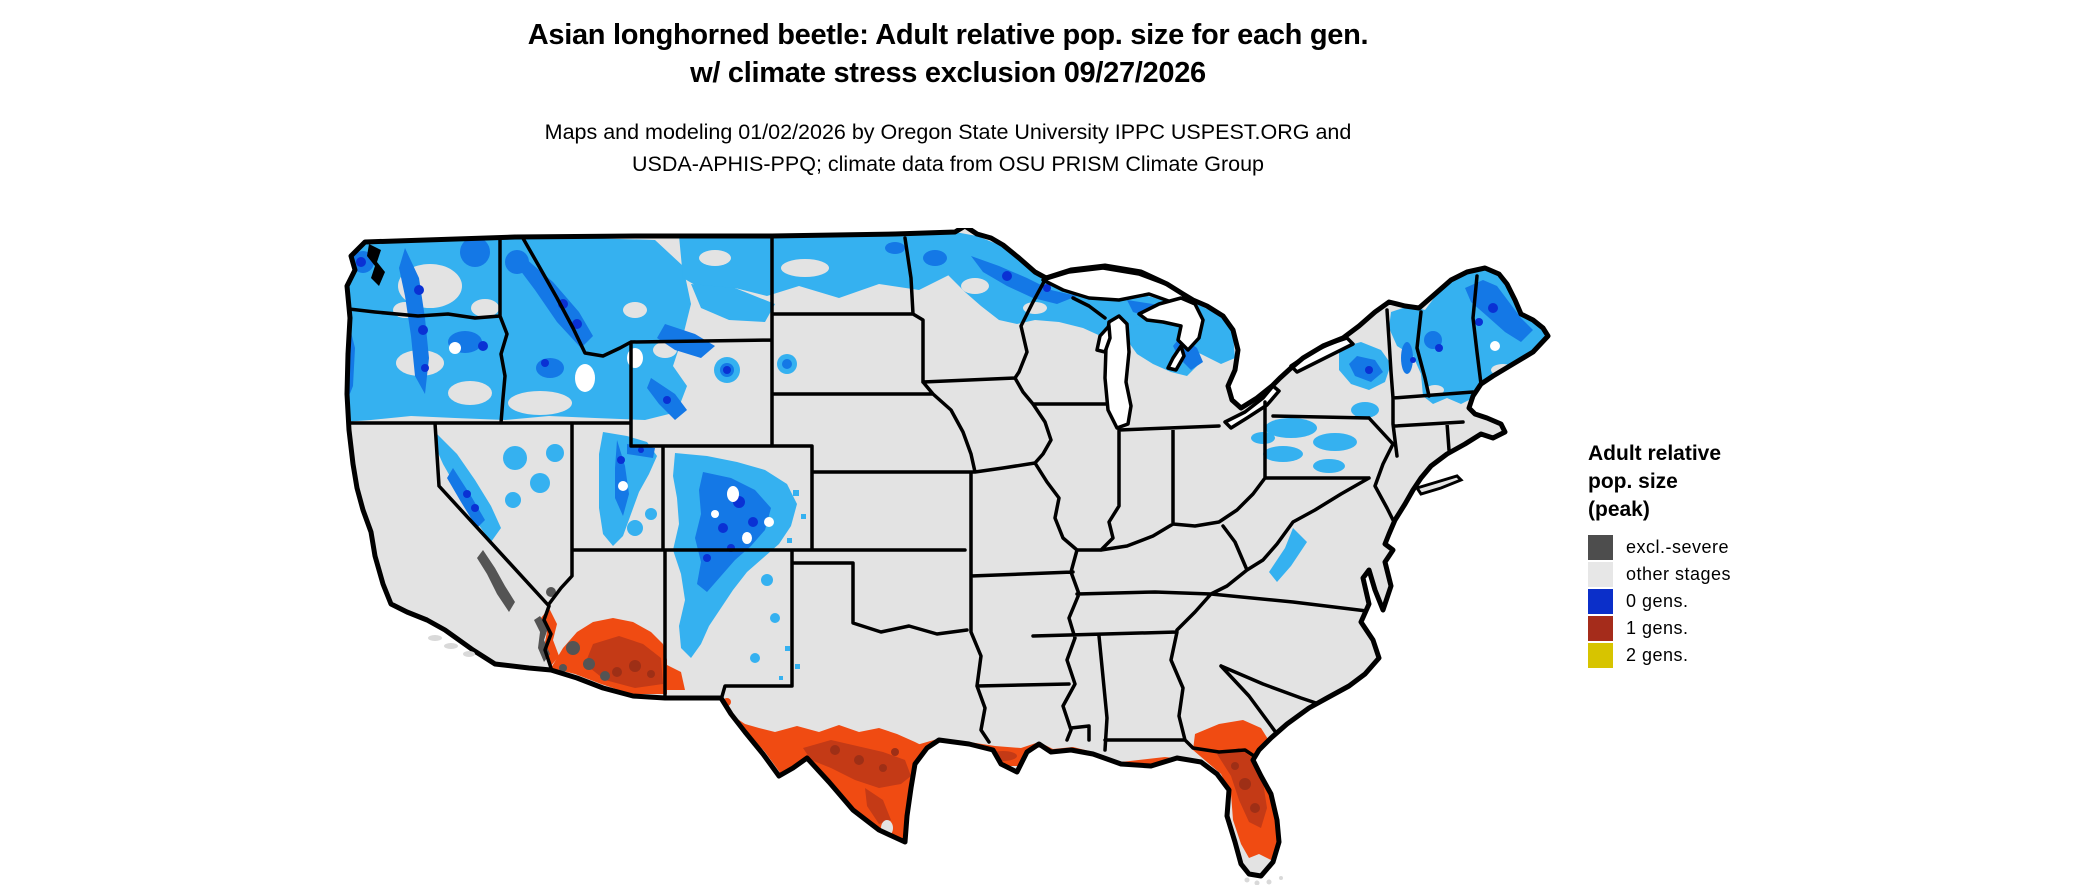  What do you see at coordinates (451, 646) in the screenshot?
I see `channel-islands` at bounding box center [451, 646].